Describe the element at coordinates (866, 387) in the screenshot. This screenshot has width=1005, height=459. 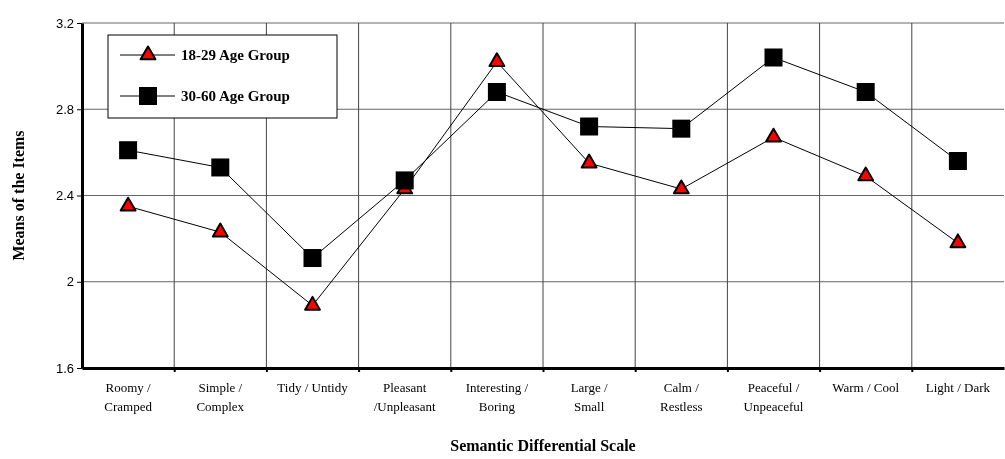
I see `x-tick-label: Warm / Cool` at that location.